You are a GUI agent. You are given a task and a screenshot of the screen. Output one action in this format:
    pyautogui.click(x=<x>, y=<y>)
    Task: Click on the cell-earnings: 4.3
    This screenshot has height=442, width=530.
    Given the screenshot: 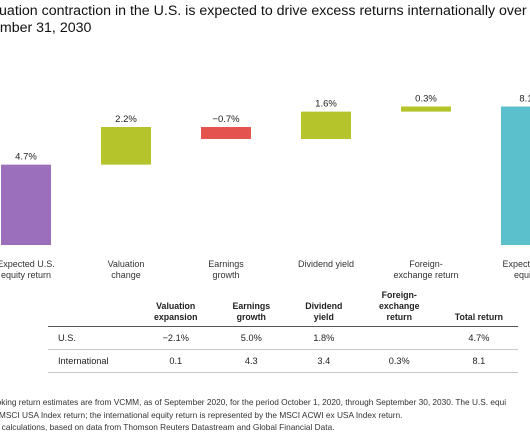 What is the action you would take?
    pyautogui.click(x=251, y=361)
    